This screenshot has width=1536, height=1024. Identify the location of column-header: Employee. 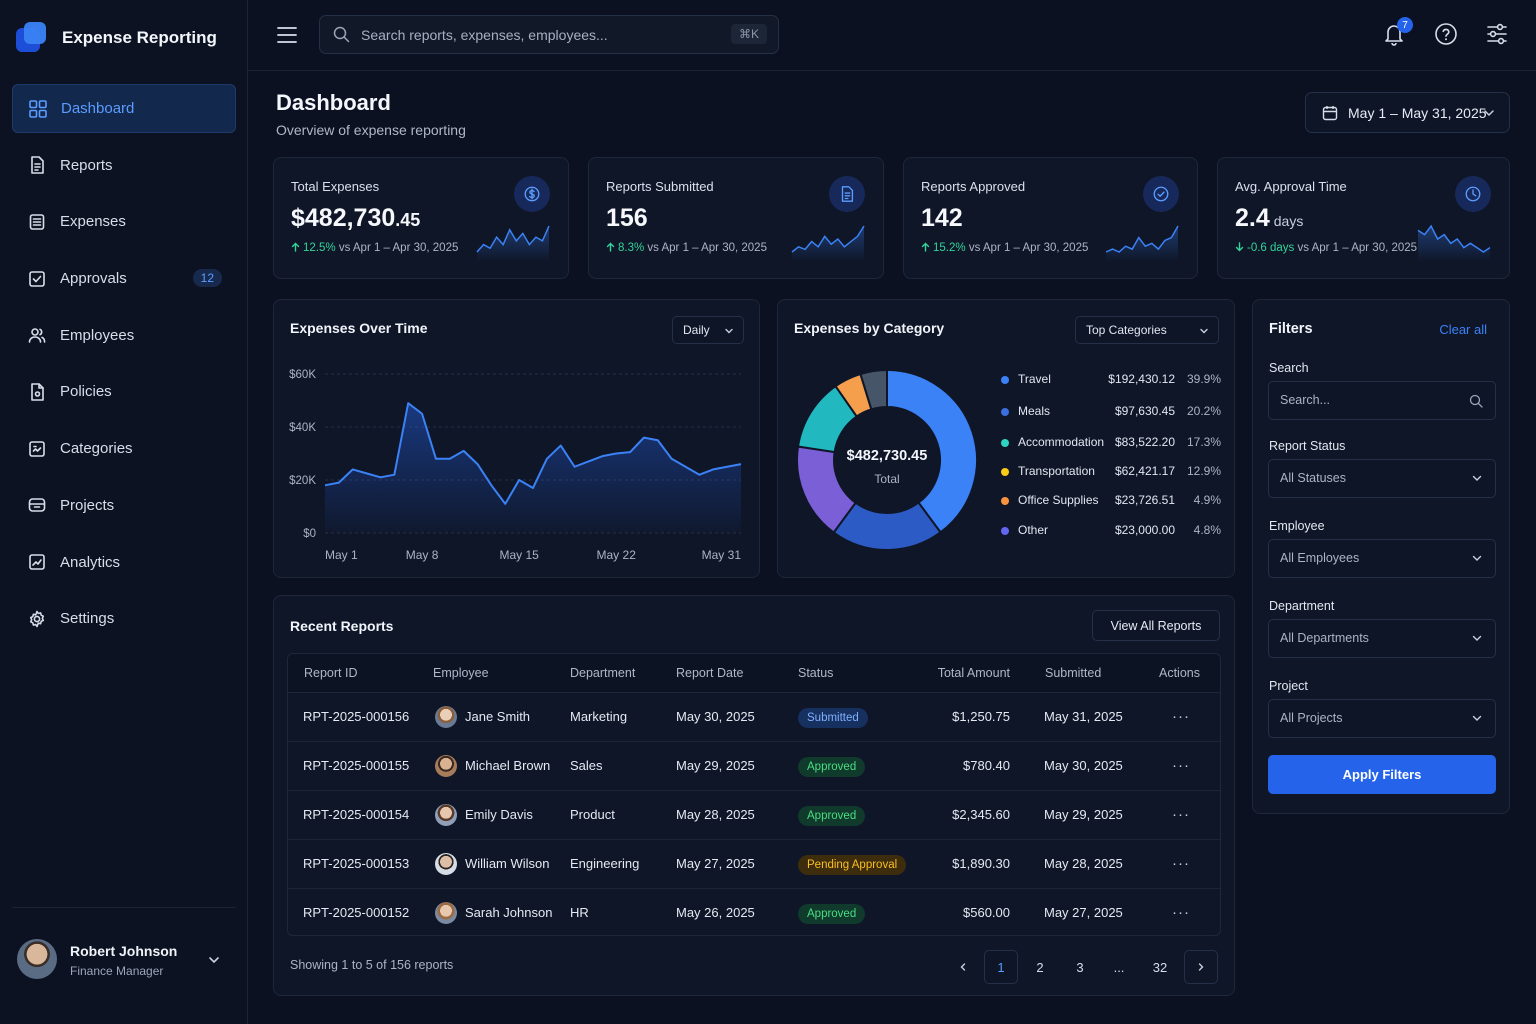
(461, 673).